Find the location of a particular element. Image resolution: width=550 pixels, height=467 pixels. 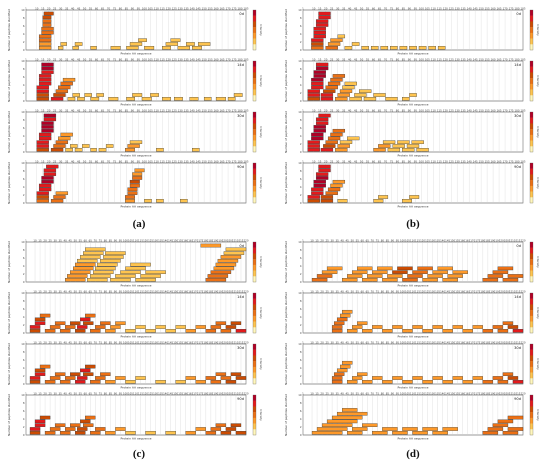

x-tick-label: 25 is located at coordinates (327, 394).